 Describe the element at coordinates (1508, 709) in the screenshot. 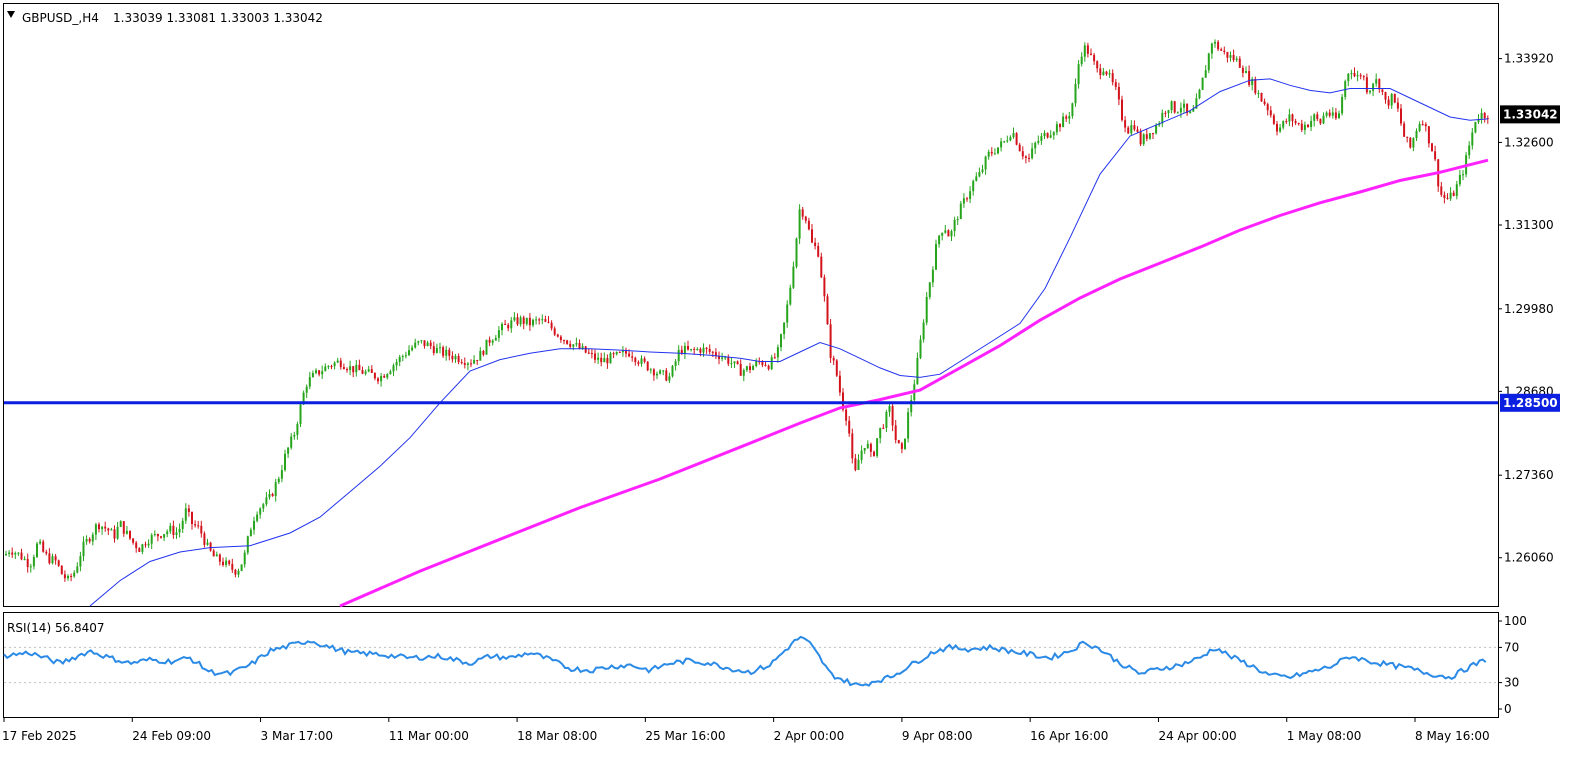

I see `rsi-tick-label: 0` at that location.